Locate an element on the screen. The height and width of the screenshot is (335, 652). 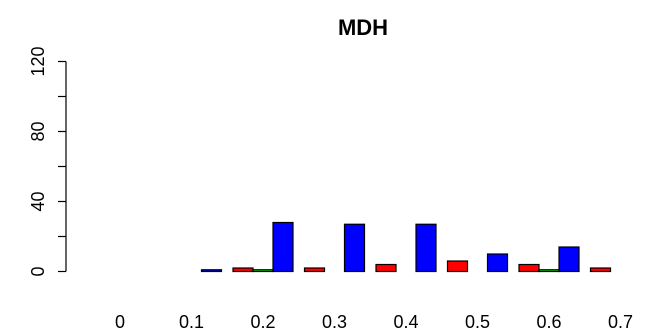
bar-0.5-series-1 is located at coordinates (457, 266).